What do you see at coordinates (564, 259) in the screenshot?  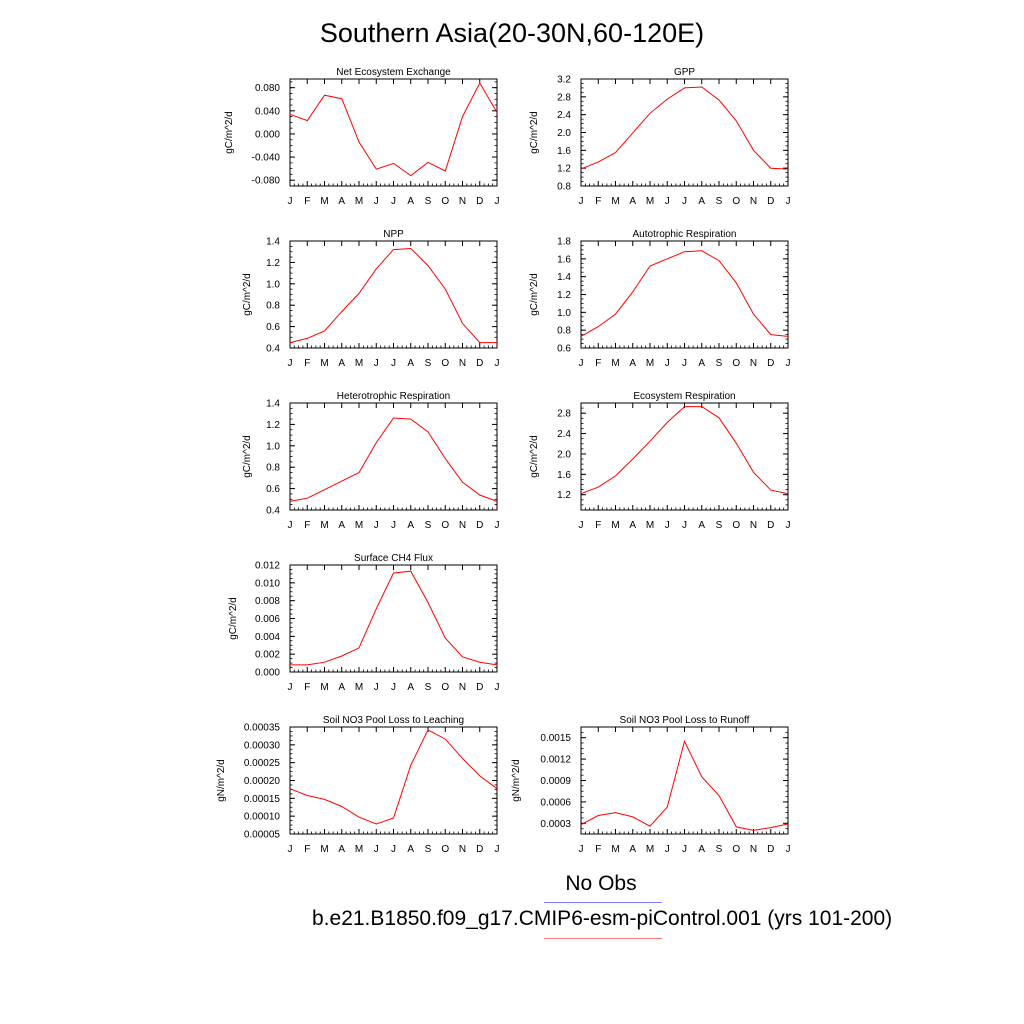 I see `y-tick-label: 1.6` at bounding box center [564, 259].